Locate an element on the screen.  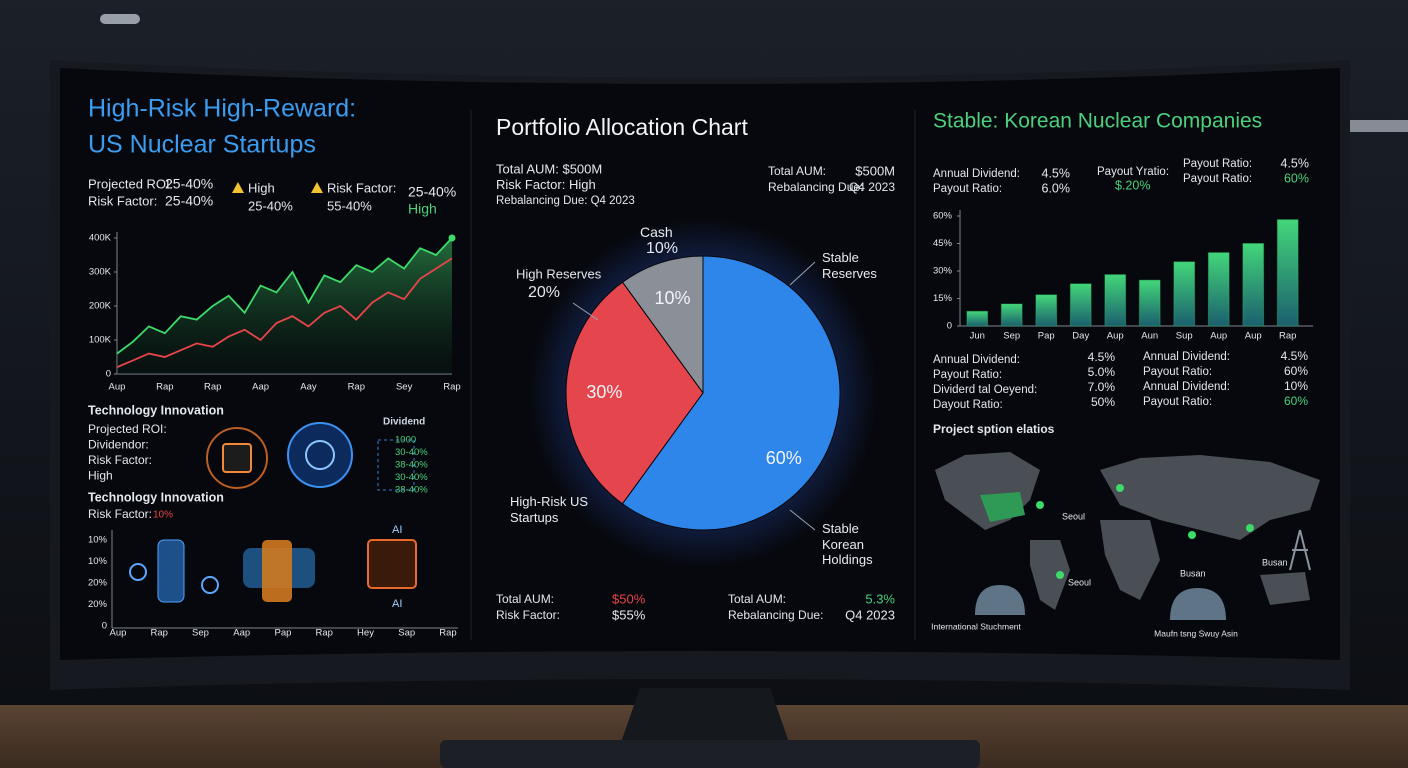
chip-icon is located at coordinates (237, 458).